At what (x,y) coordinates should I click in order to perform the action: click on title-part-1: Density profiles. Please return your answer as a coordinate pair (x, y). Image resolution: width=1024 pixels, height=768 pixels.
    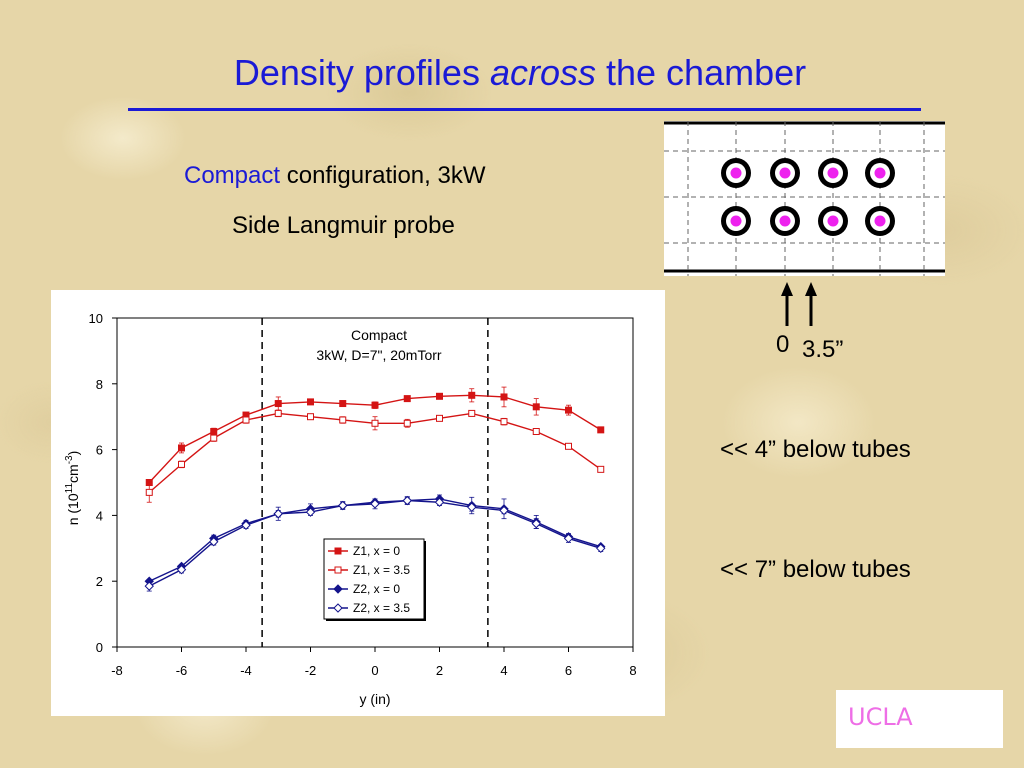
    Looking at the image, I should click on (361, 72).